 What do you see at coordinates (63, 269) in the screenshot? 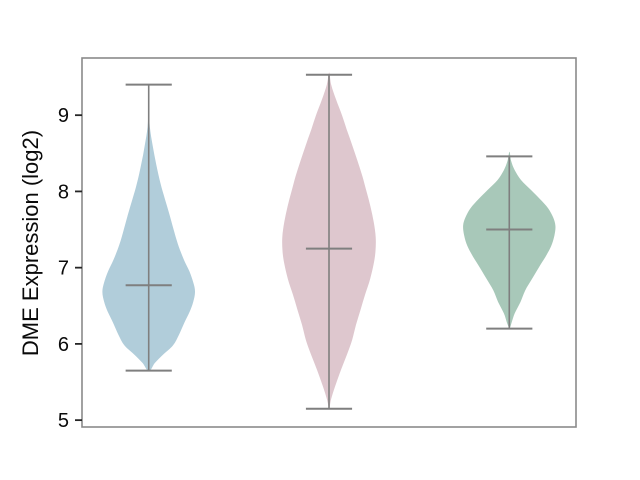
I see `y-tick-label: 7` at bounding box center [63, 269].